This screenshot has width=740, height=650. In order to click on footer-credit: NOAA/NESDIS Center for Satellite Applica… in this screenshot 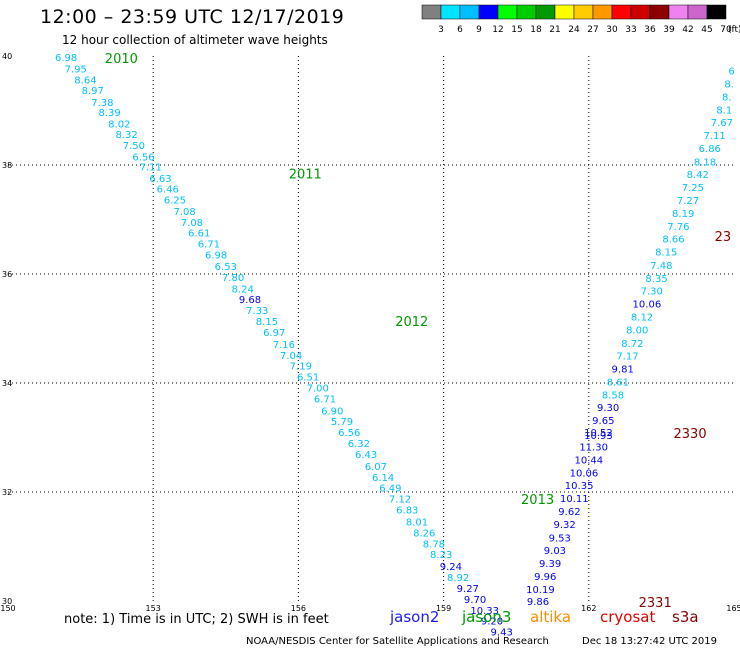, I will do `click(397, 641)`.